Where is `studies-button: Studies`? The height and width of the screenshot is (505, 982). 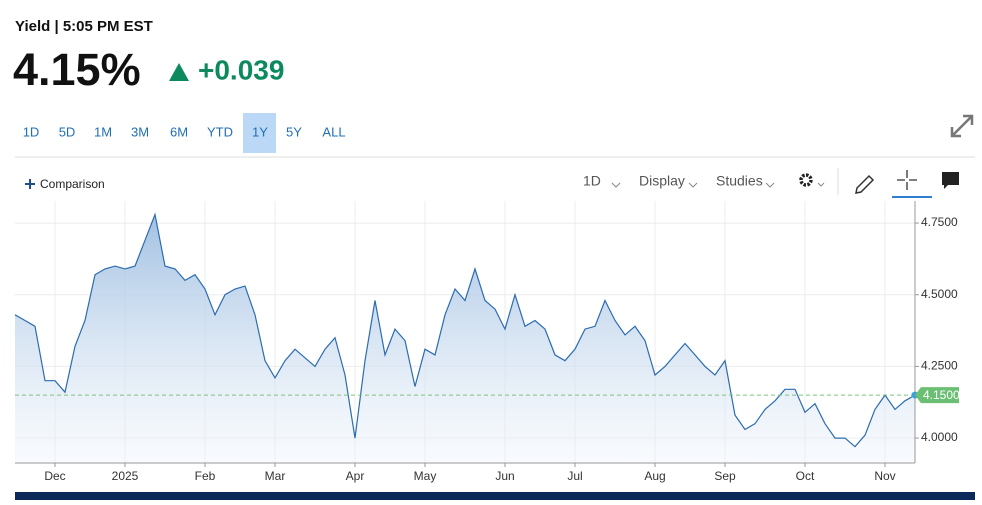 studies-button: Studies is located at coordinates (739, 181).